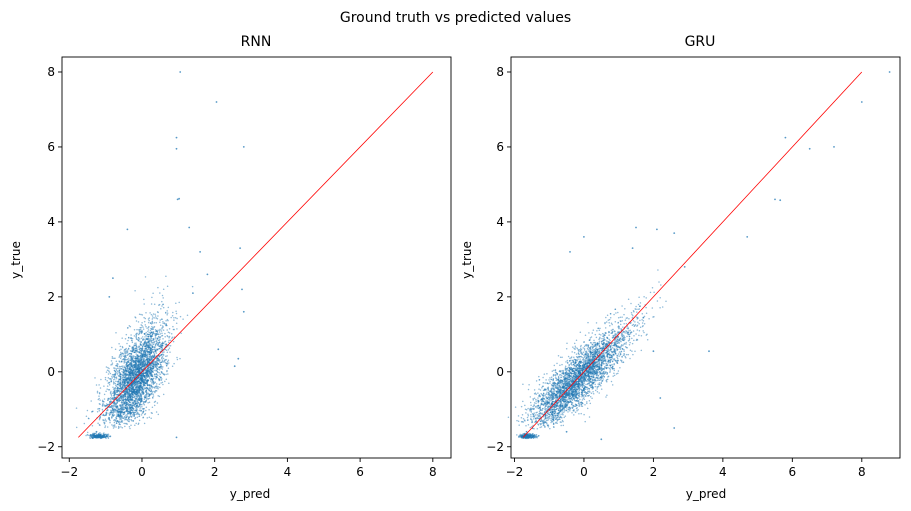 This screenshot has width=911, height=511. I want to click on figure-suptitle: Ground truth vs predicted values, so click(455, 18).